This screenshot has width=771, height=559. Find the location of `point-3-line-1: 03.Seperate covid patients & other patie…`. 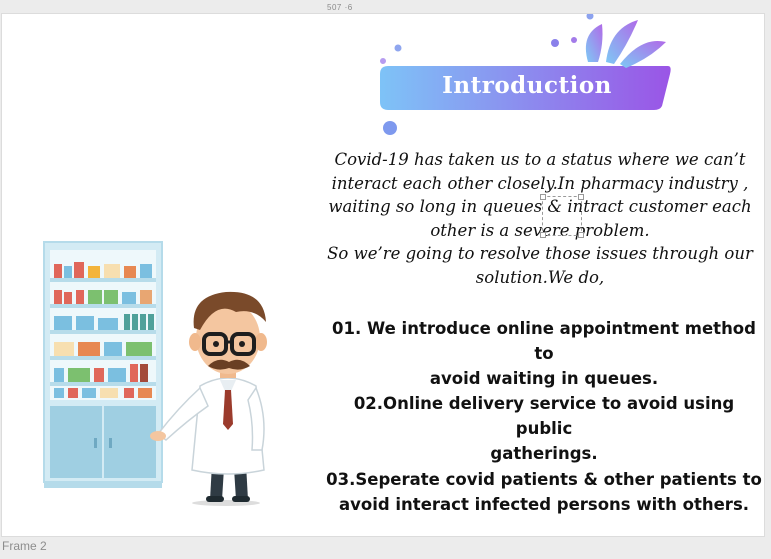

point-3-line-1: 03.Seperate covid patients & other patie… is located at coordinates (544, 479).